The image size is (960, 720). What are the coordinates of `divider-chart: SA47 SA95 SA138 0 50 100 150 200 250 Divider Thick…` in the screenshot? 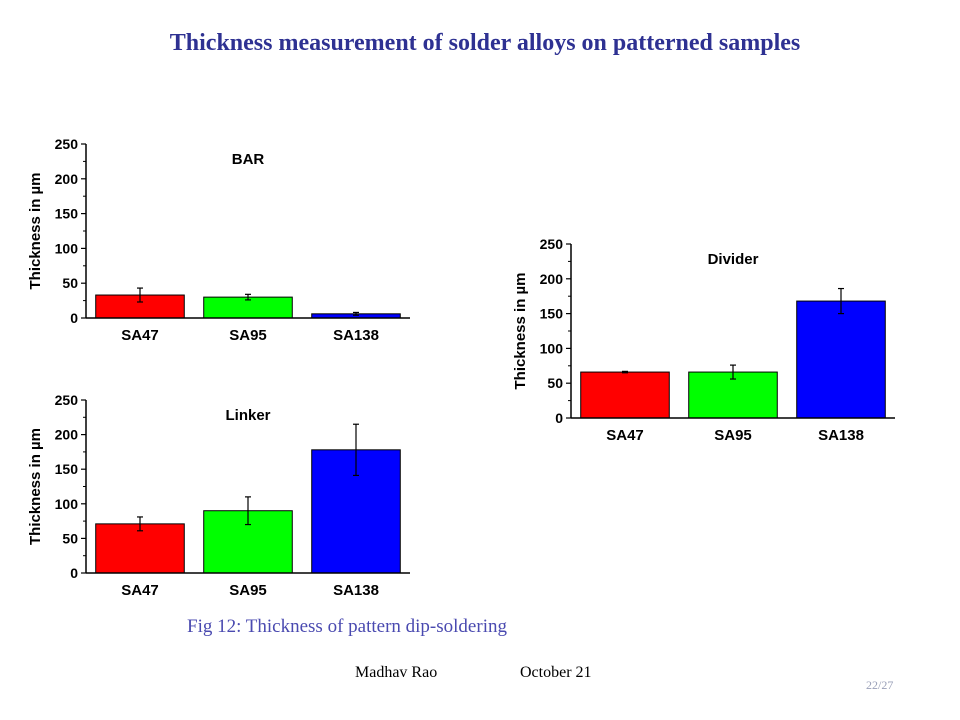 It's located at (703, 339).